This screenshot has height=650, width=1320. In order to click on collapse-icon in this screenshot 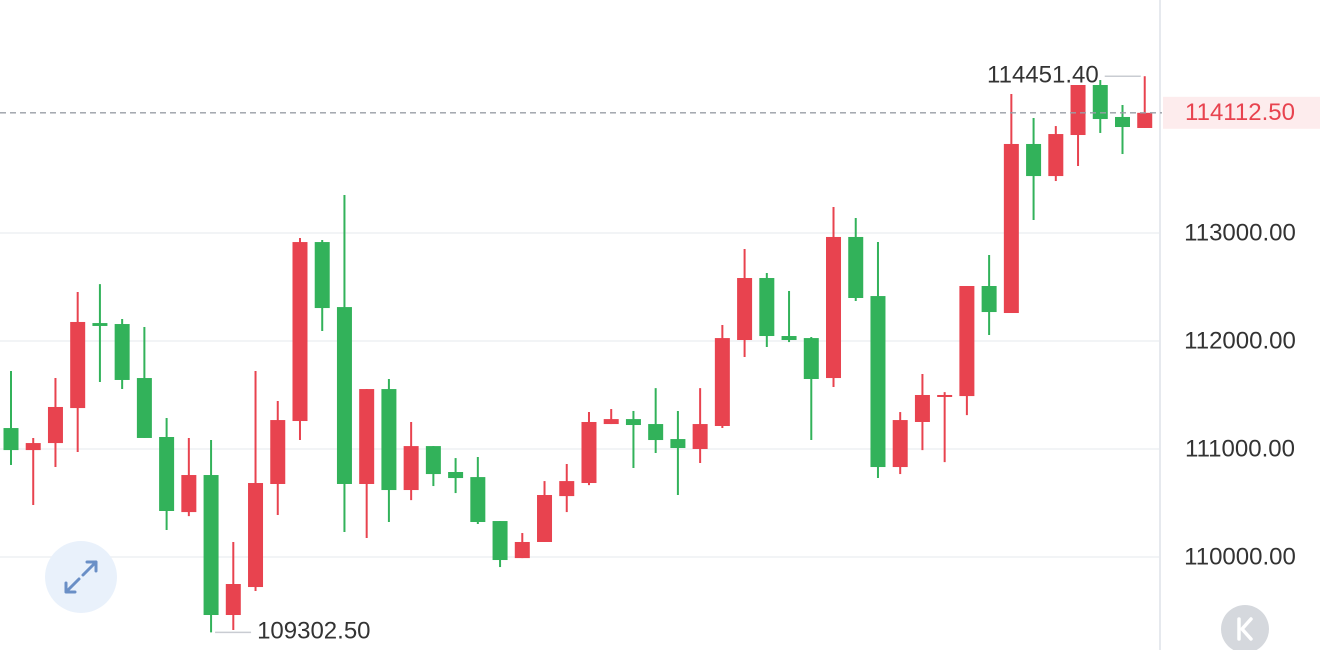, I will do `click(1245, 629)`.